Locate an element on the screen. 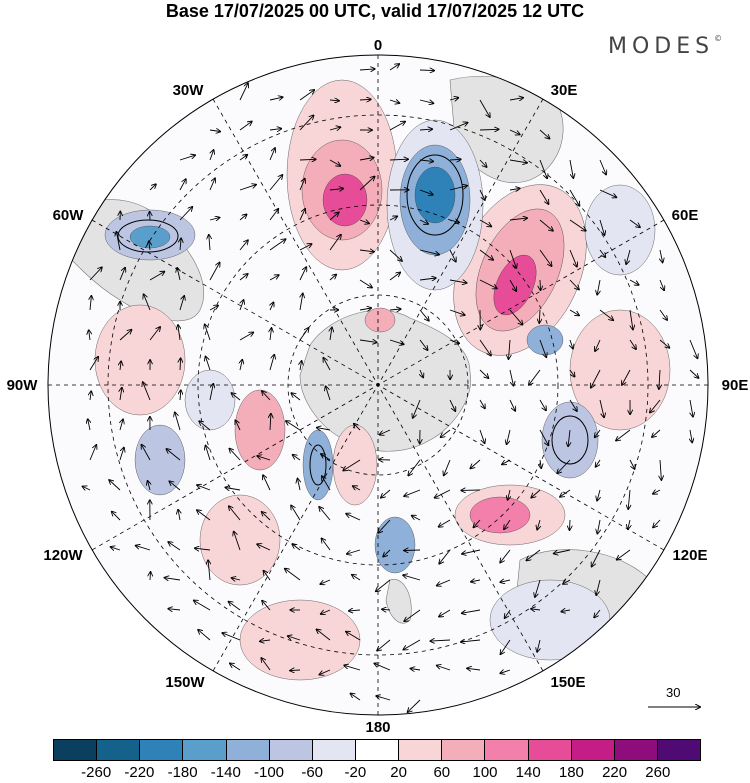 The height and width of the screenshot is (783, 750). colorbar is located at coordinates (377, 750).